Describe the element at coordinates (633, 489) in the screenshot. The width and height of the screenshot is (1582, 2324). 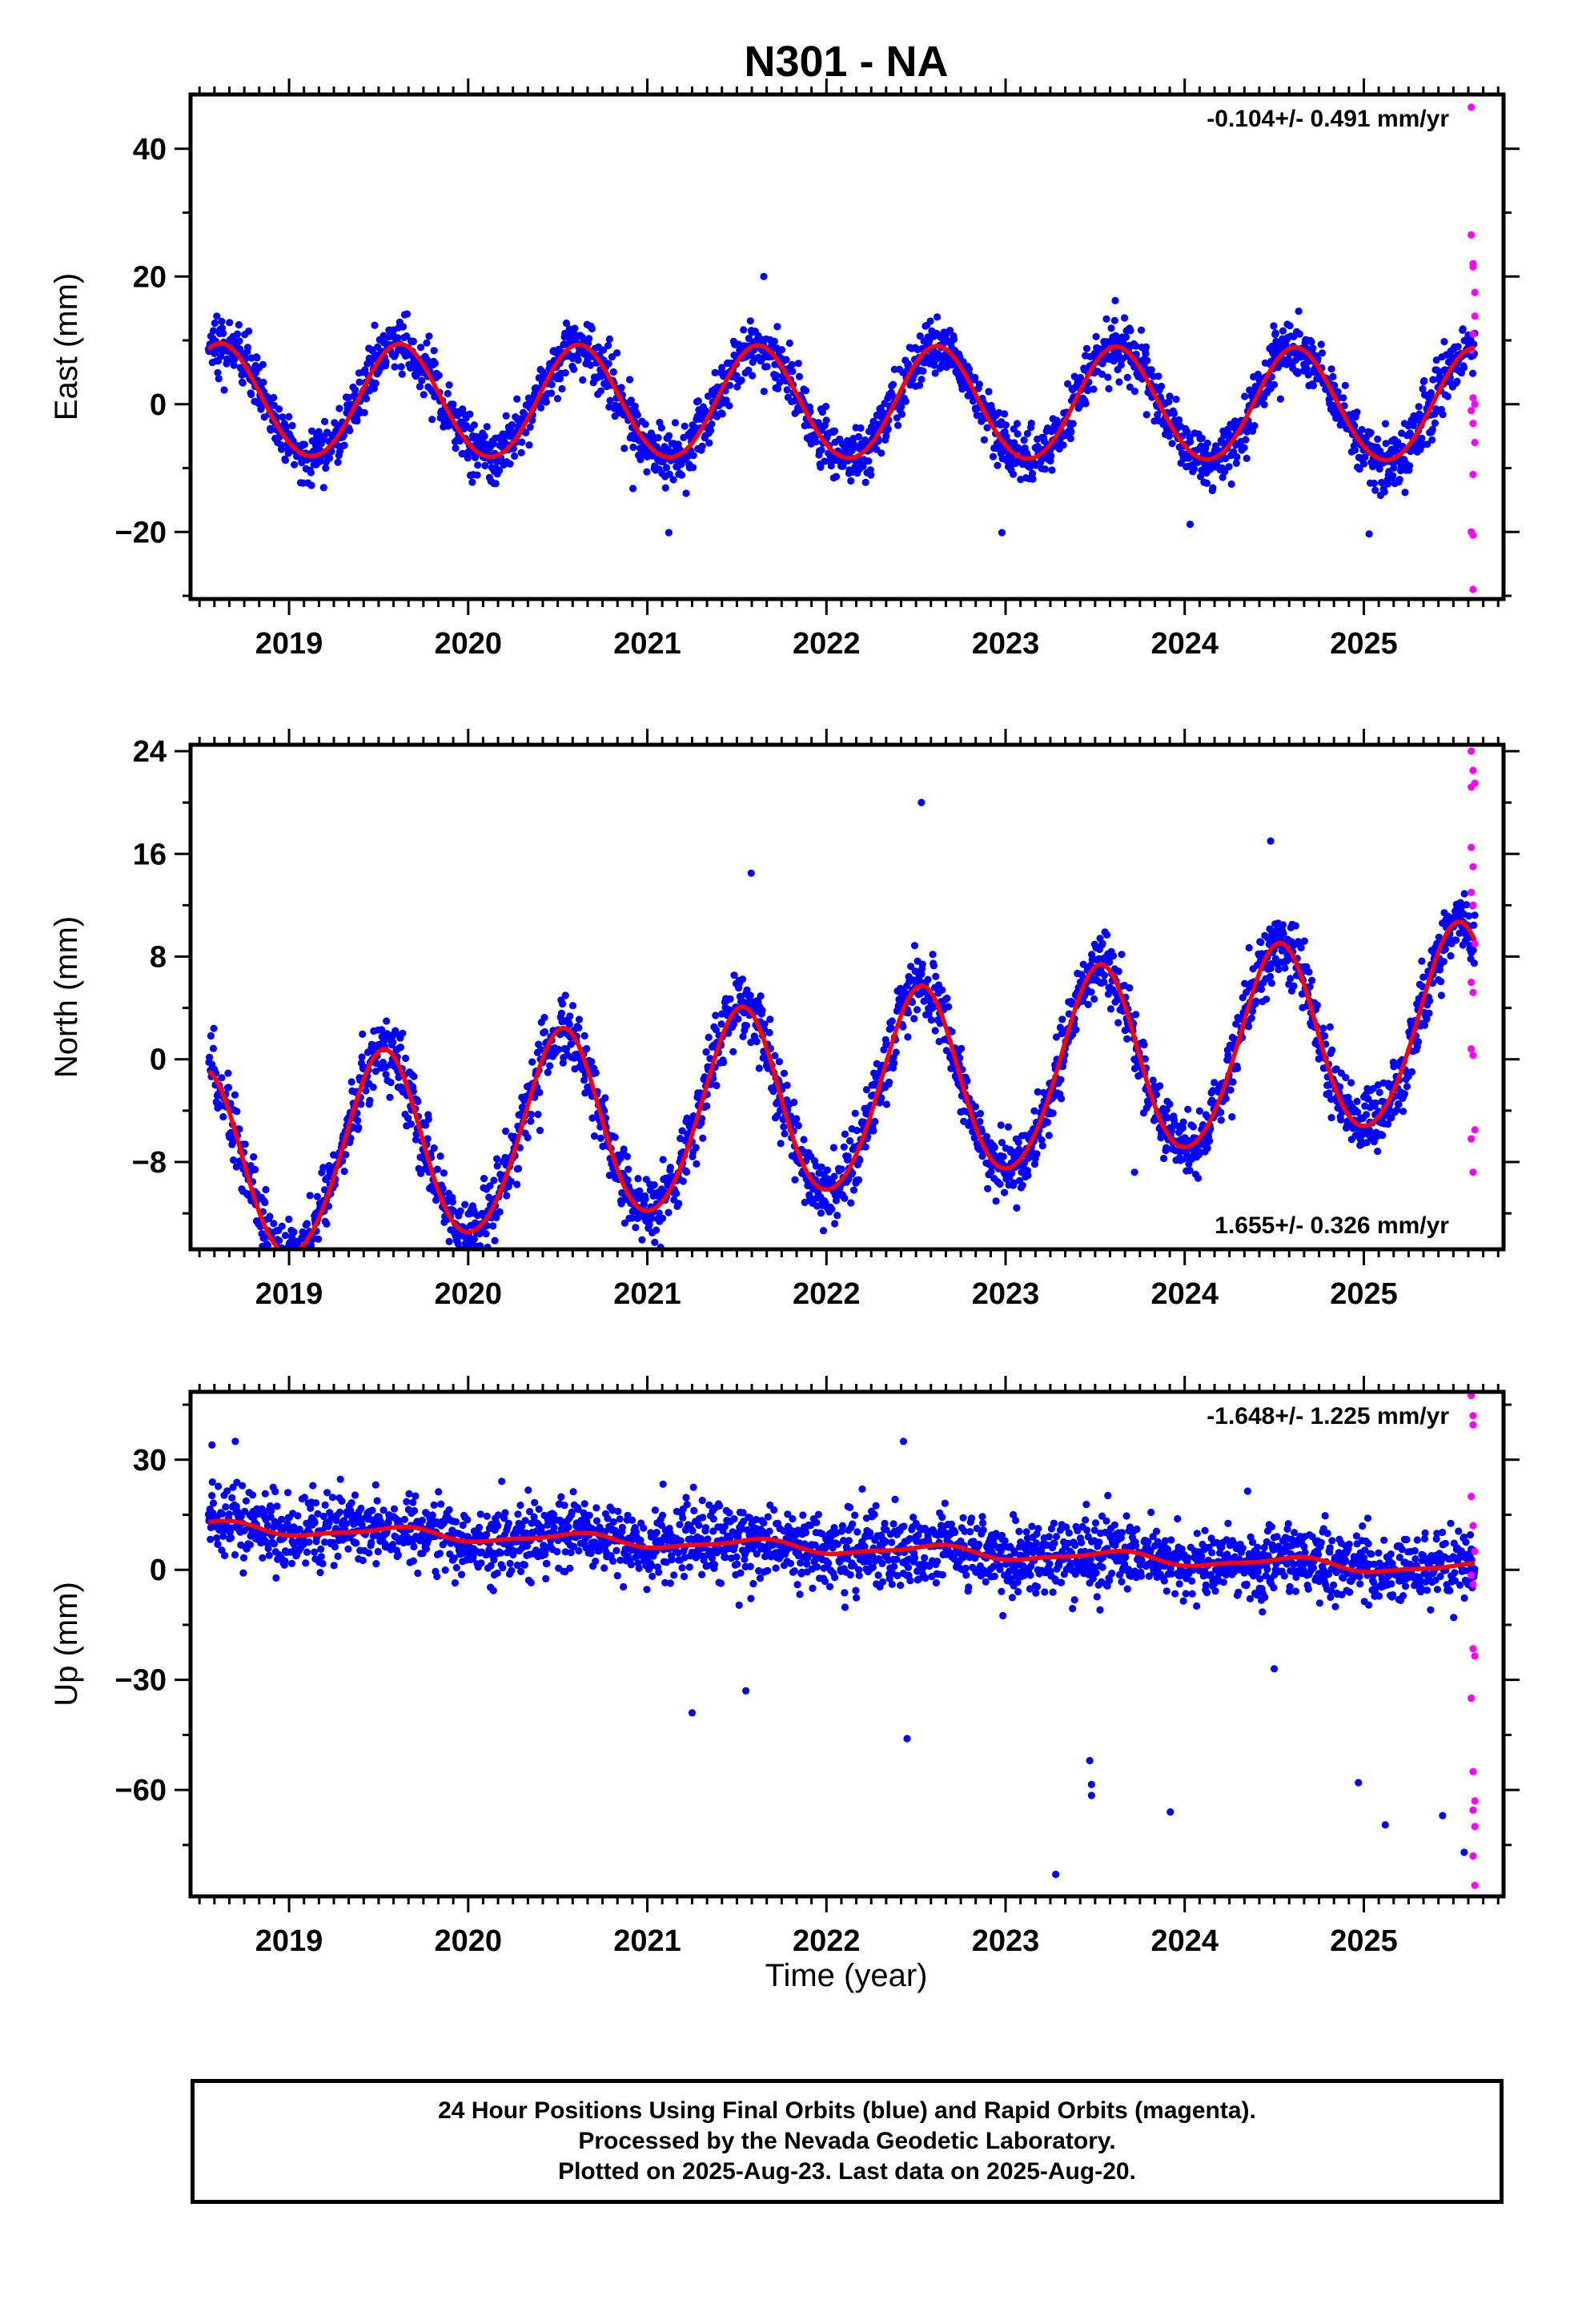
I see `final-orbit-outlier` at that location.